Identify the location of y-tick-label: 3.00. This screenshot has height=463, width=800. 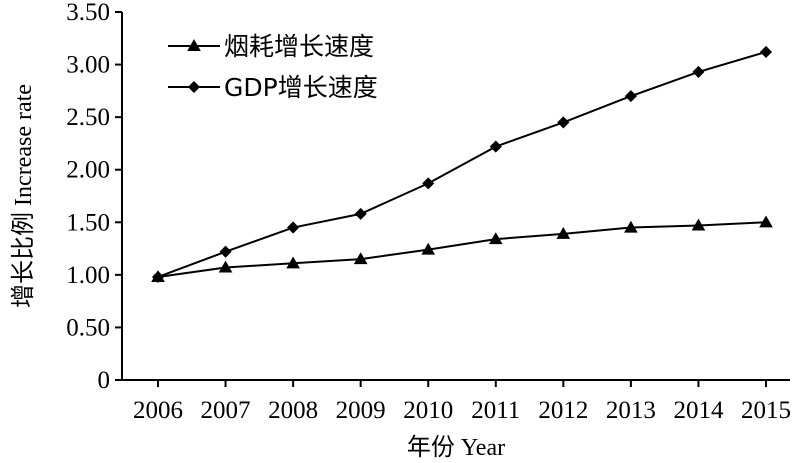
(88, 65).